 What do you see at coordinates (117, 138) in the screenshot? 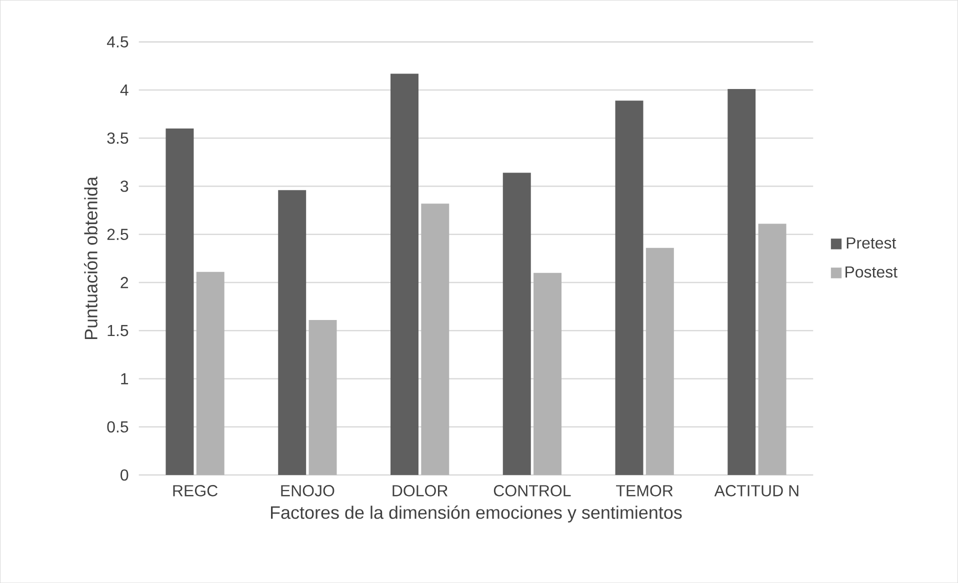
I see `y-tick-label: 3.5` at bounding box center [117, 138].